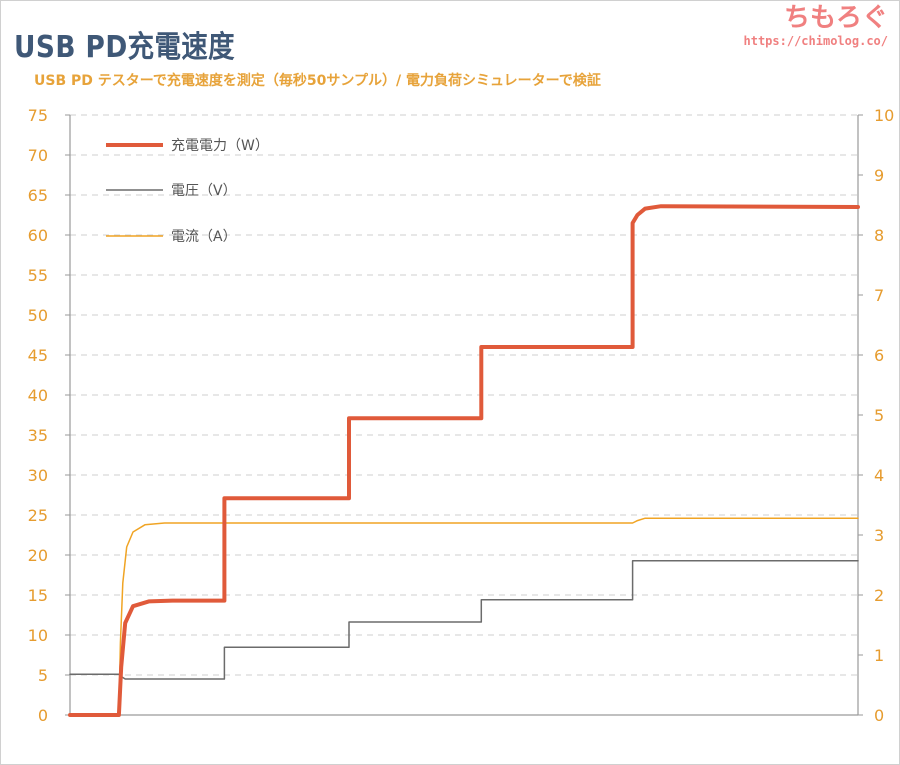 The width and height of the screenshot is (900, 765). Describe the element at coordinates (816, 41) in the screenshot. I see `logo-url: https://chimolog.co/` at that location.